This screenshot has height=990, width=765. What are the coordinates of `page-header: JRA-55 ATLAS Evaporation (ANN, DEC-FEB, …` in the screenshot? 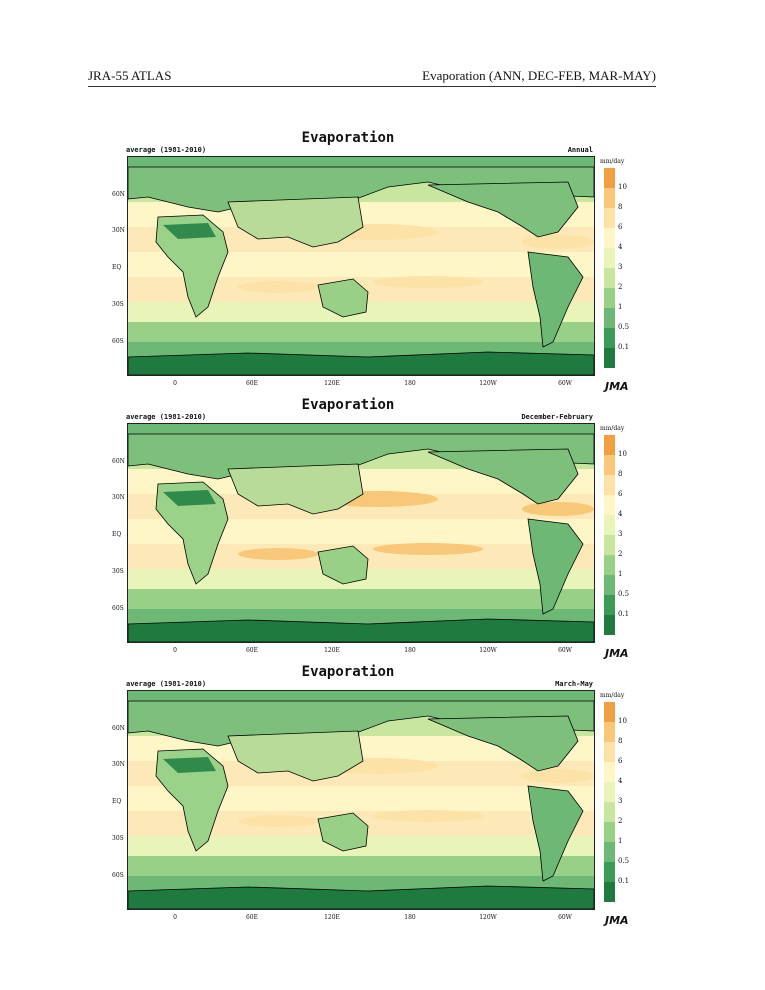 It's located at (372, 76).